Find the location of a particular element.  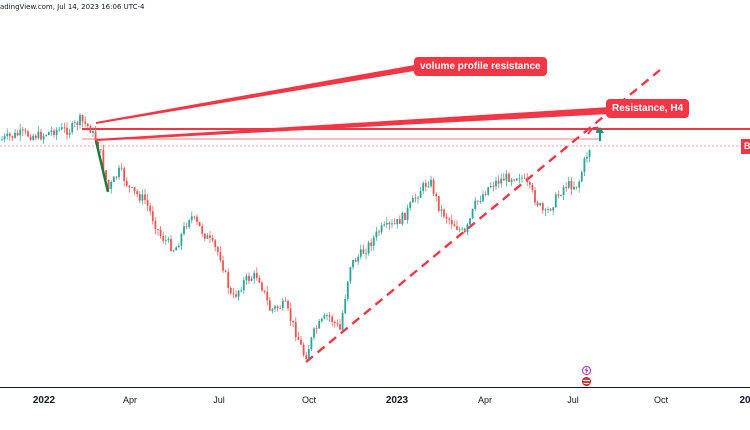

lightning-icon is located at coordinates (586, 370).